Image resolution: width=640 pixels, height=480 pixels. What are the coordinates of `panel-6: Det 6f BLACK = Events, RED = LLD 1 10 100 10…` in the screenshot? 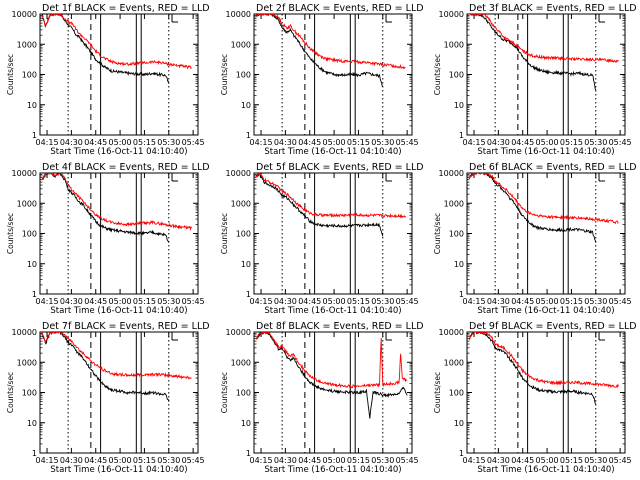 It's located at (535, 239).